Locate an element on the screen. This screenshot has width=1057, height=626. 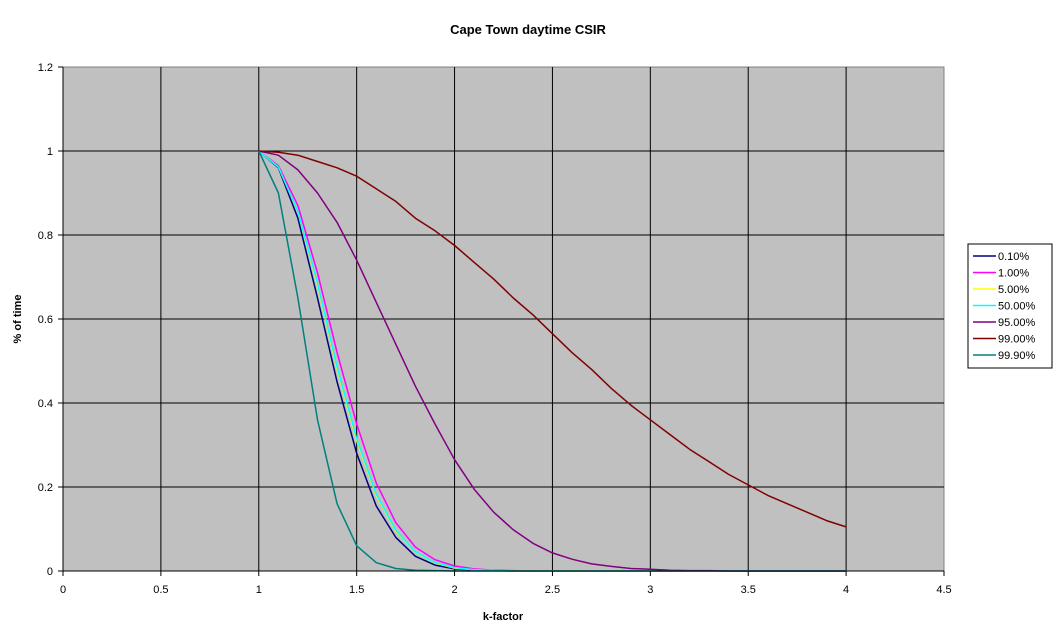
y-axis-label: % of time is located at coordinates (18, 319).